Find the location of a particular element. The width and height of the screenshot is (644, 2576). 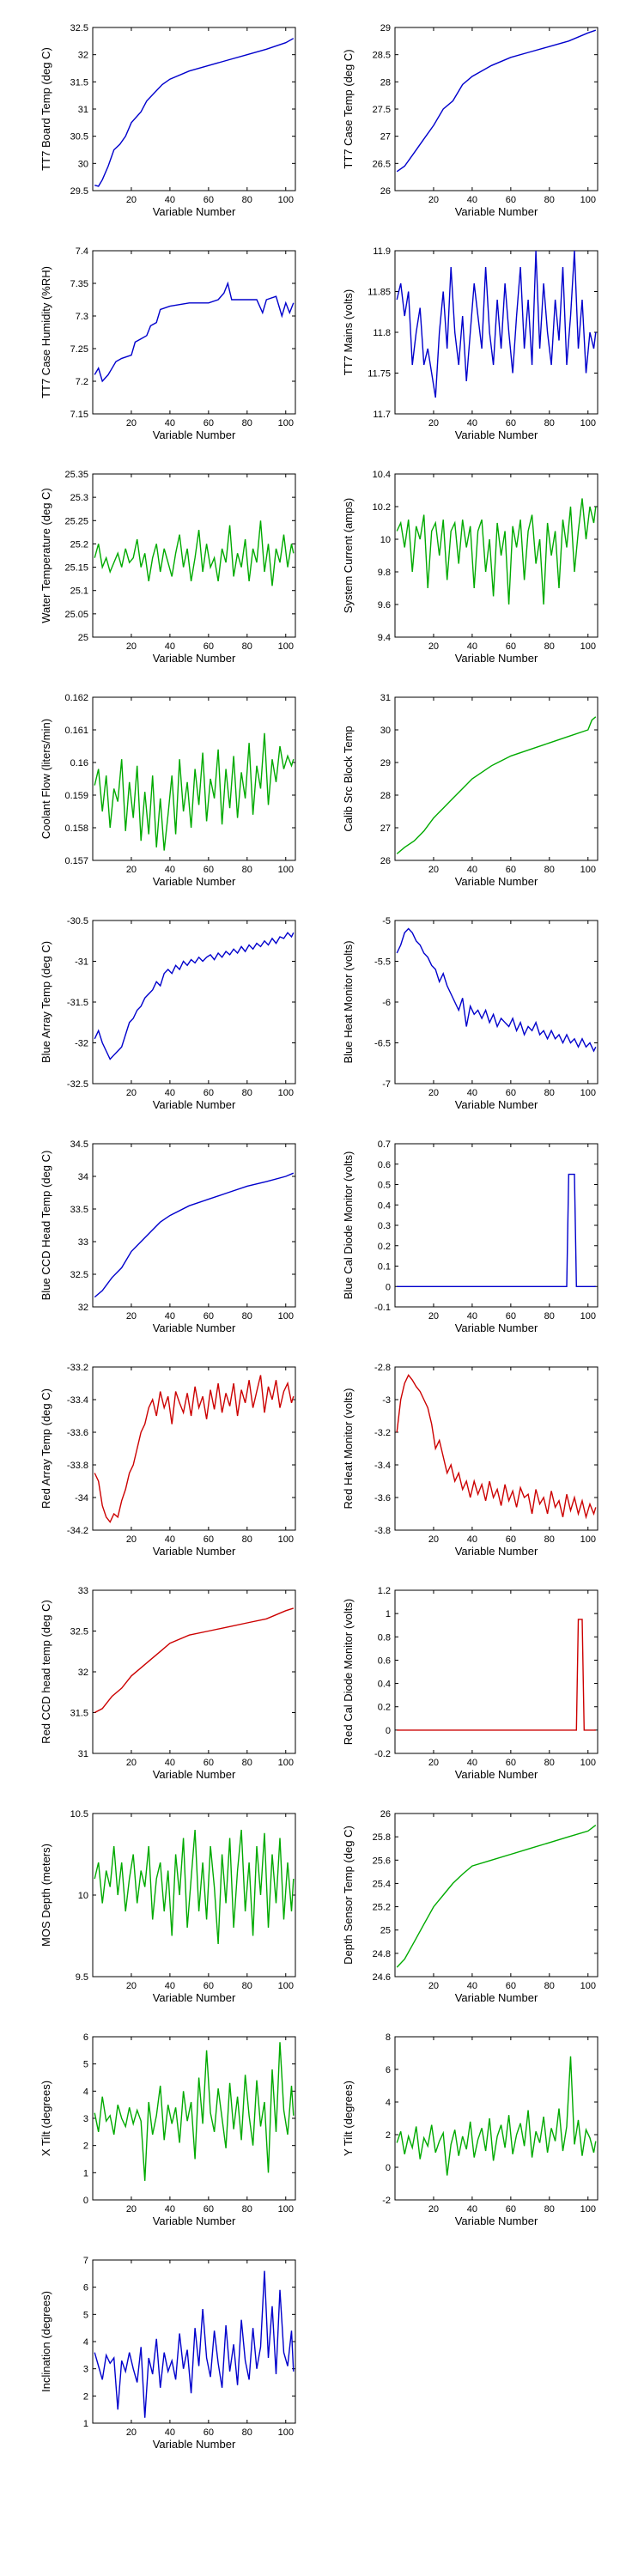

y-tick-label: 7.4 is located at coordinates (82, 251).